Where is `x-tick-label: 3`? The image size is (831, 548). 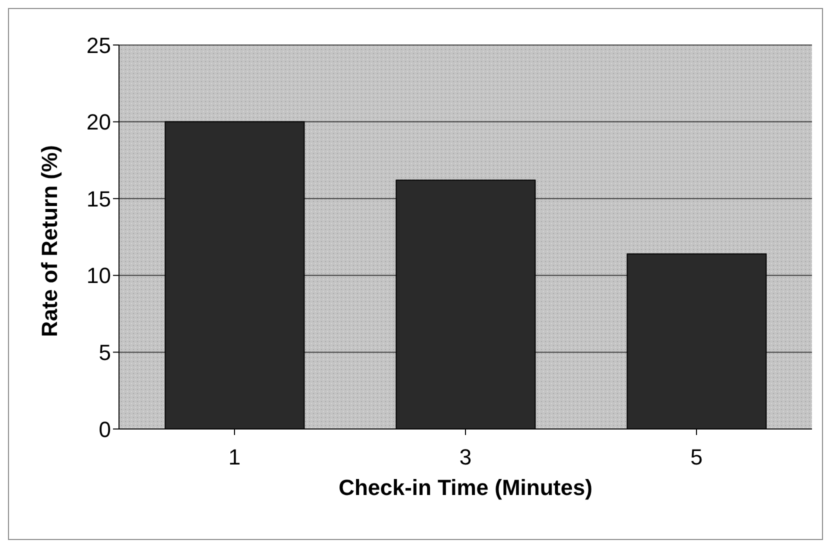
x-tick-label: 3 is located at coordinates (465, 457).